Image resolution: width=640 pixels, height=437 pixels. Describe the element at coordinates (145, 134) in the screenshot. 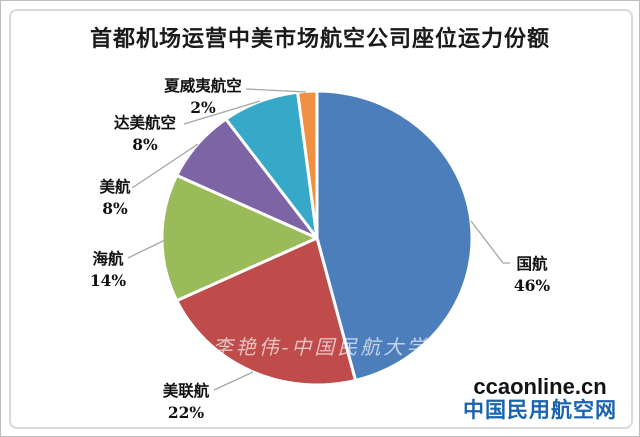

I see `slice-label-delta: 达美航空 8%` at that location.